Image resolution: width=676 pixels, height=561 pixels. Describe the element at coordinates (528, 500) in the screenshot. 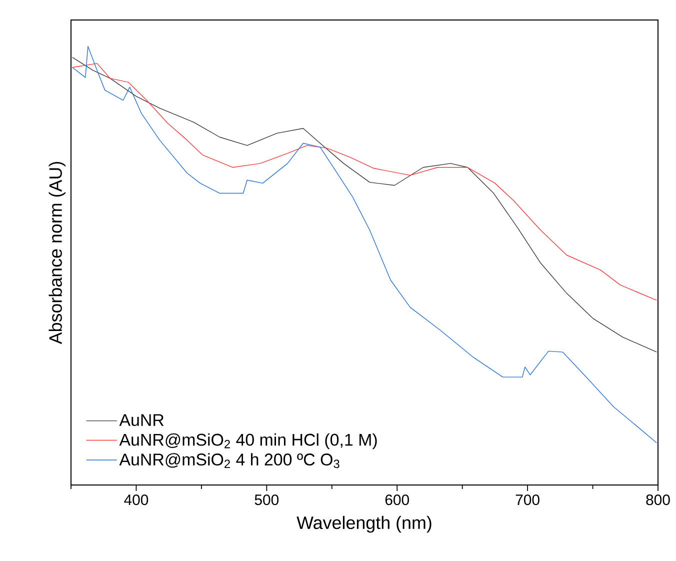

I see `x-tick-label: 700` at that location.